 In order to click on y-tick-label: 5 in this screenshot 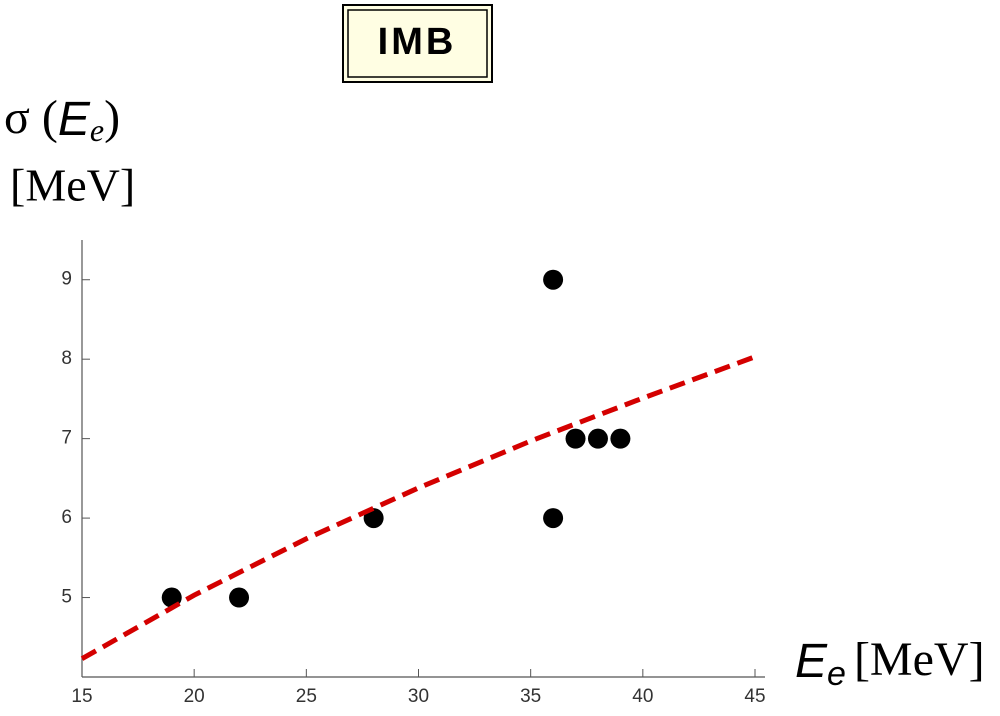, I will do `click(66, 597)`.